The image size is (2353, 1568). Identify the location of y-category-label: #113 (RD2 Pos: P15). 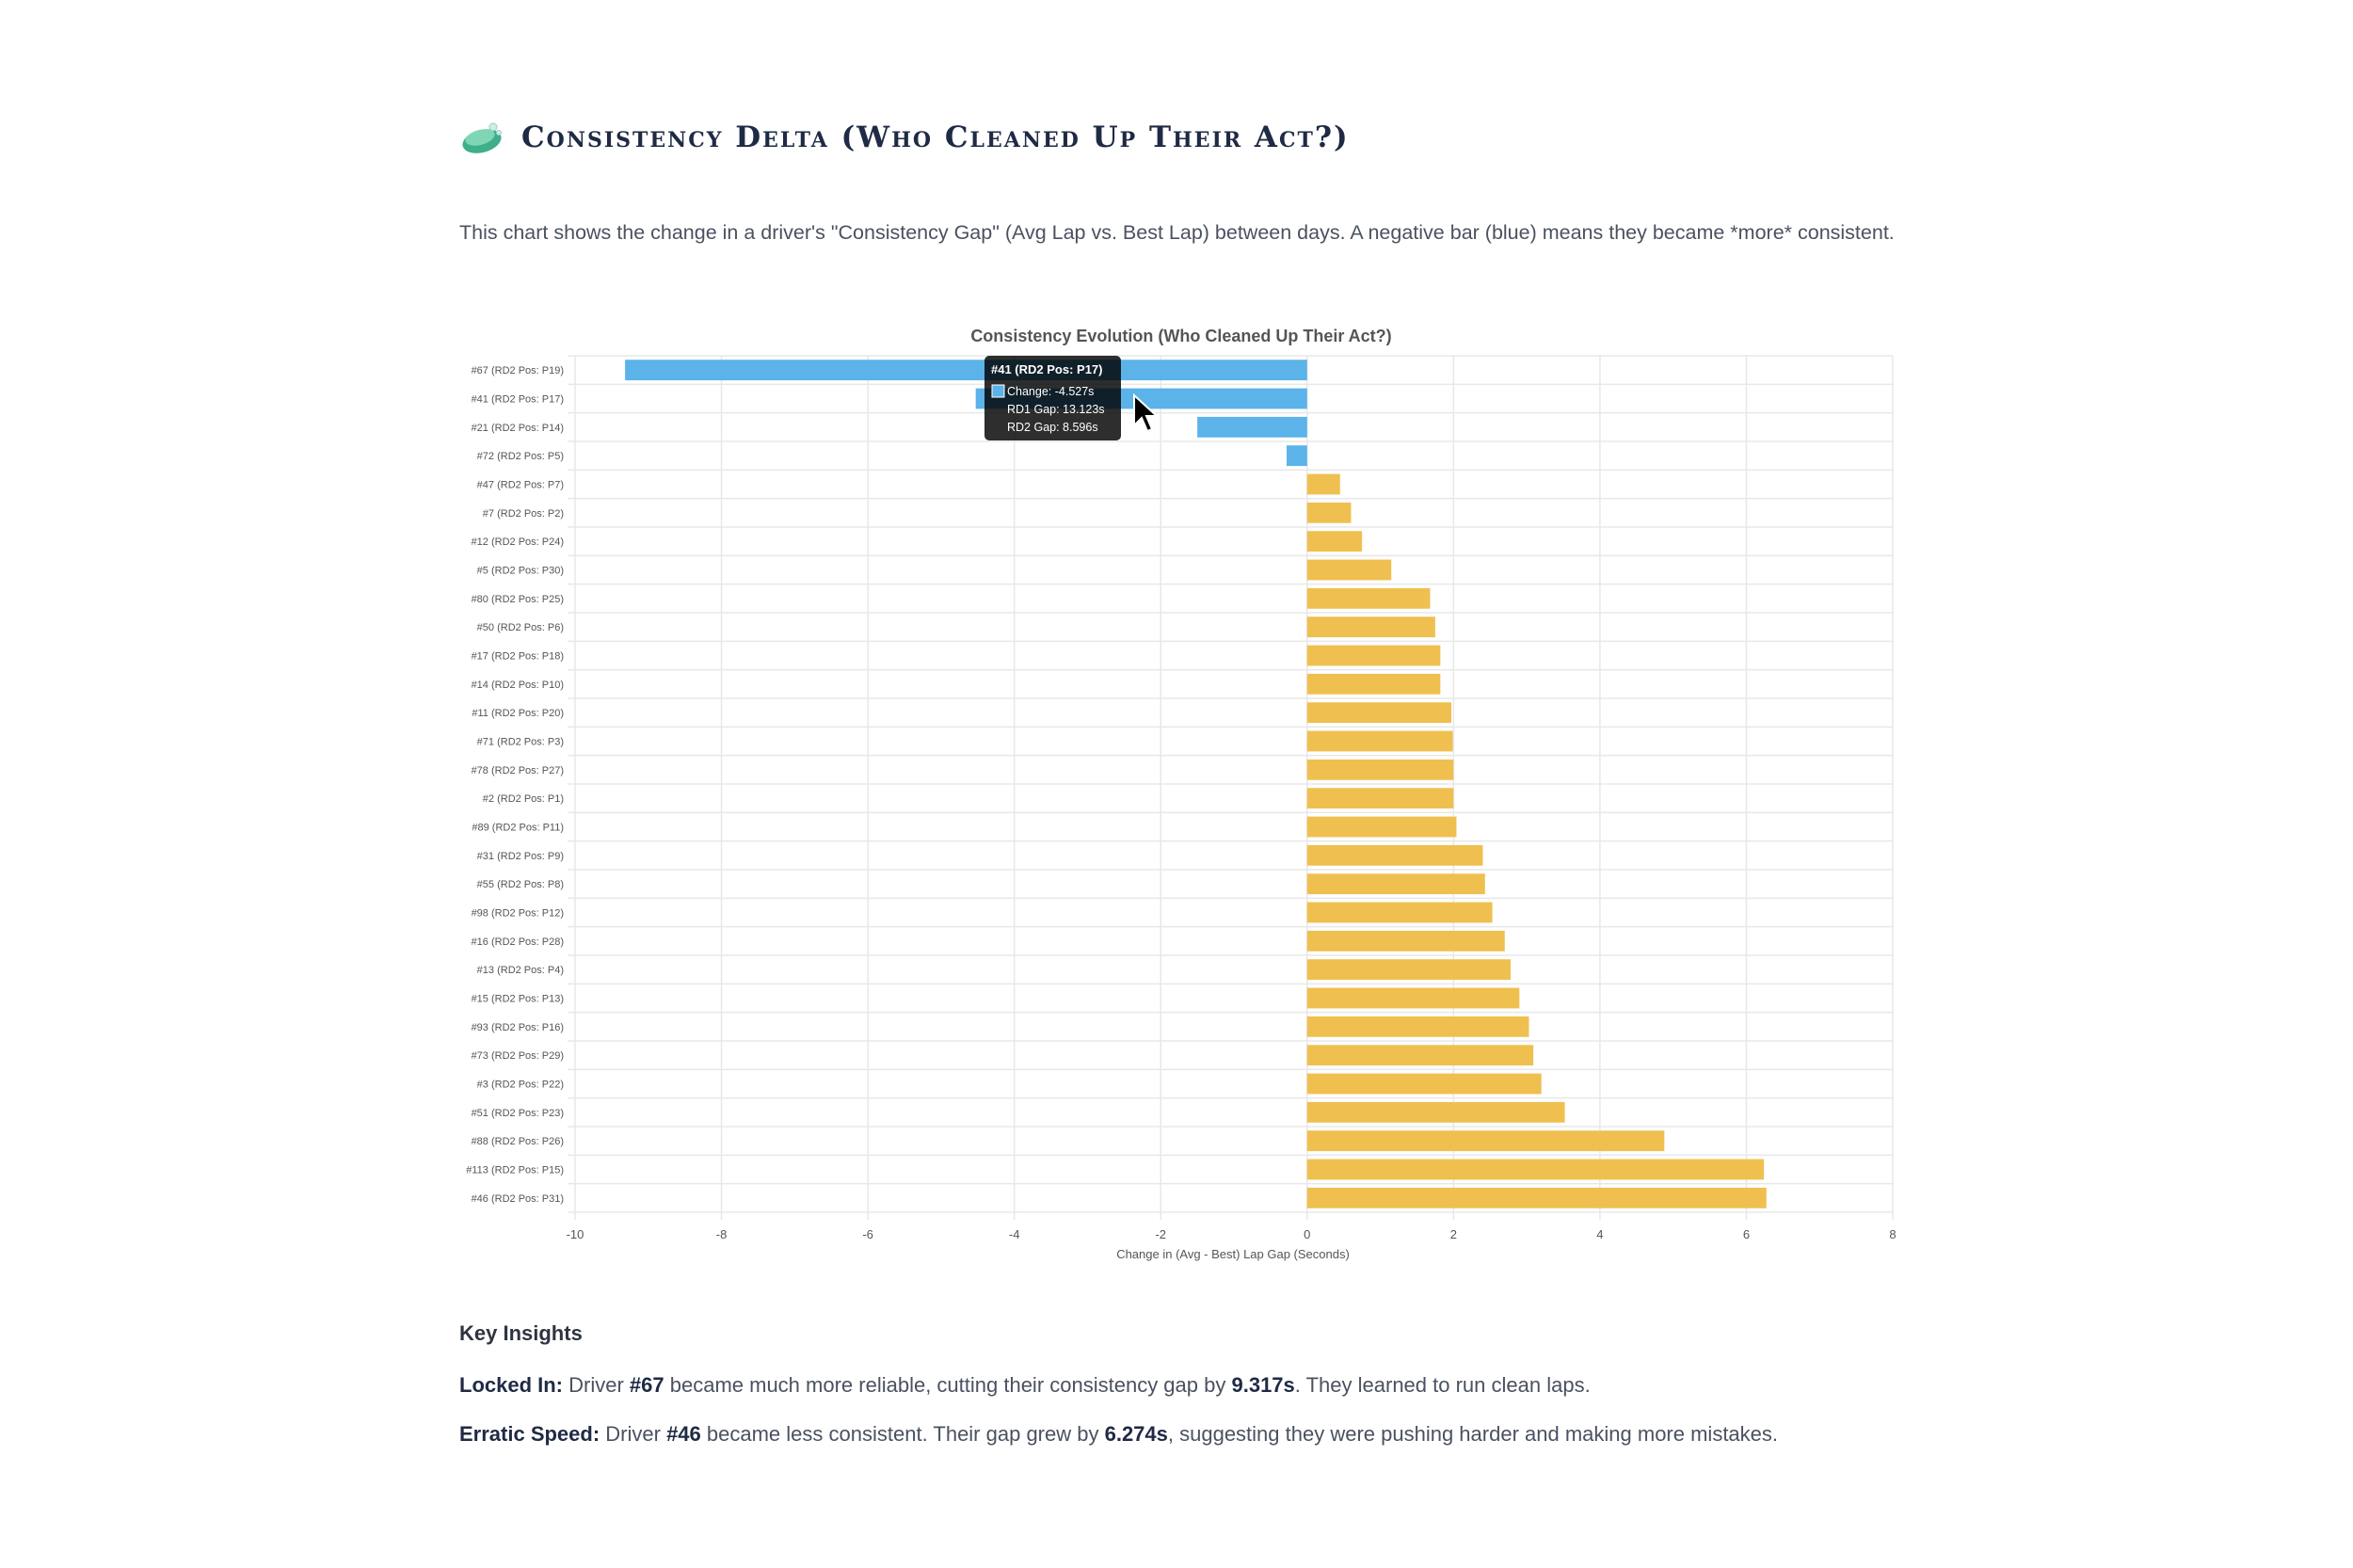
(515, 1170).